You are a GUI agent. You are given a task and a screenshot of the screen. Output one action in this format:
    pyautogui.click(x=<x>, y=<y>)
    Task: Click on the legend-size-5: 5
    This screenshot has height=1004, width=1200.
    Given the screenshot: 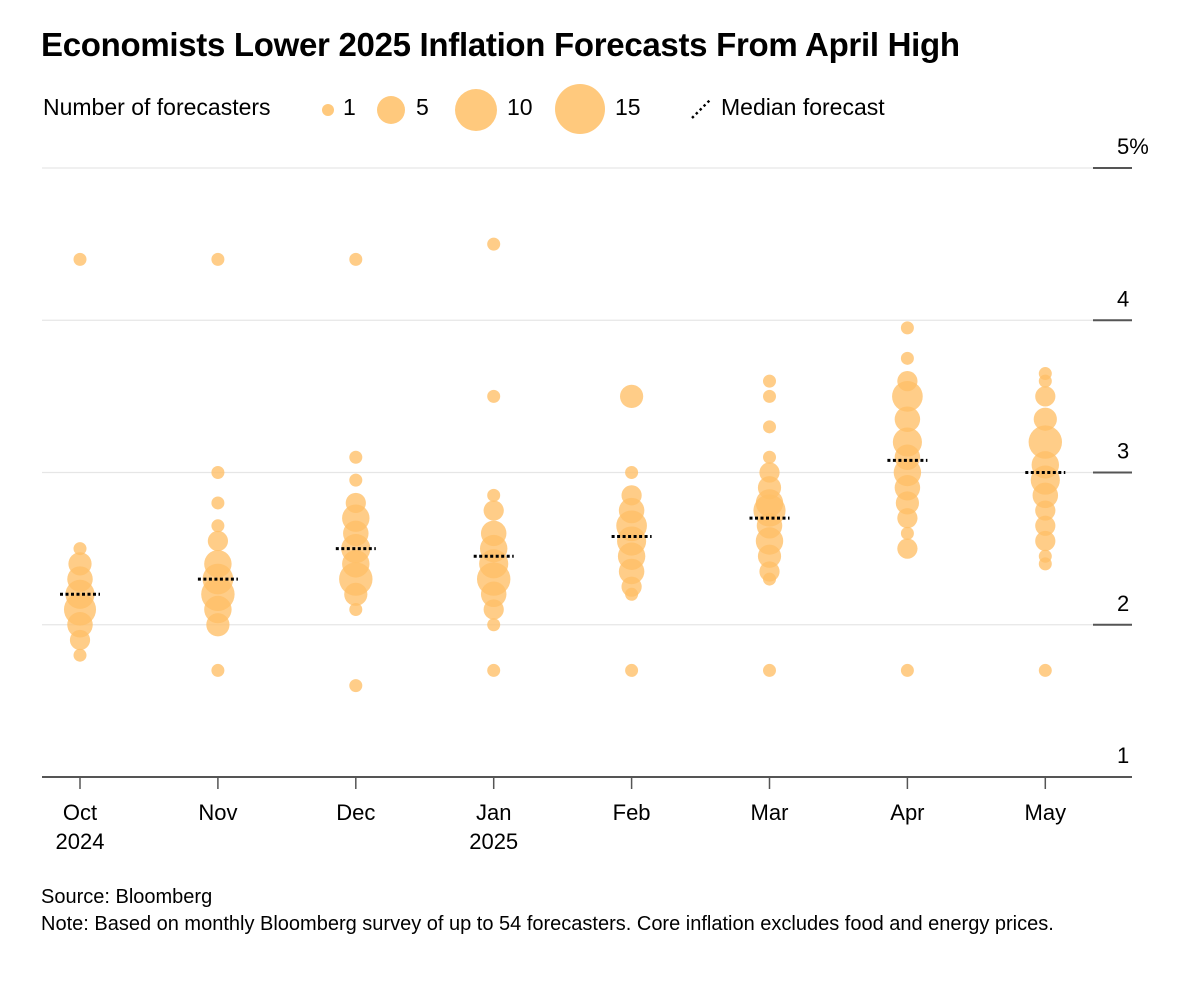 What is the action you would take?
    pyautogui.click(x=422, y=107)
    